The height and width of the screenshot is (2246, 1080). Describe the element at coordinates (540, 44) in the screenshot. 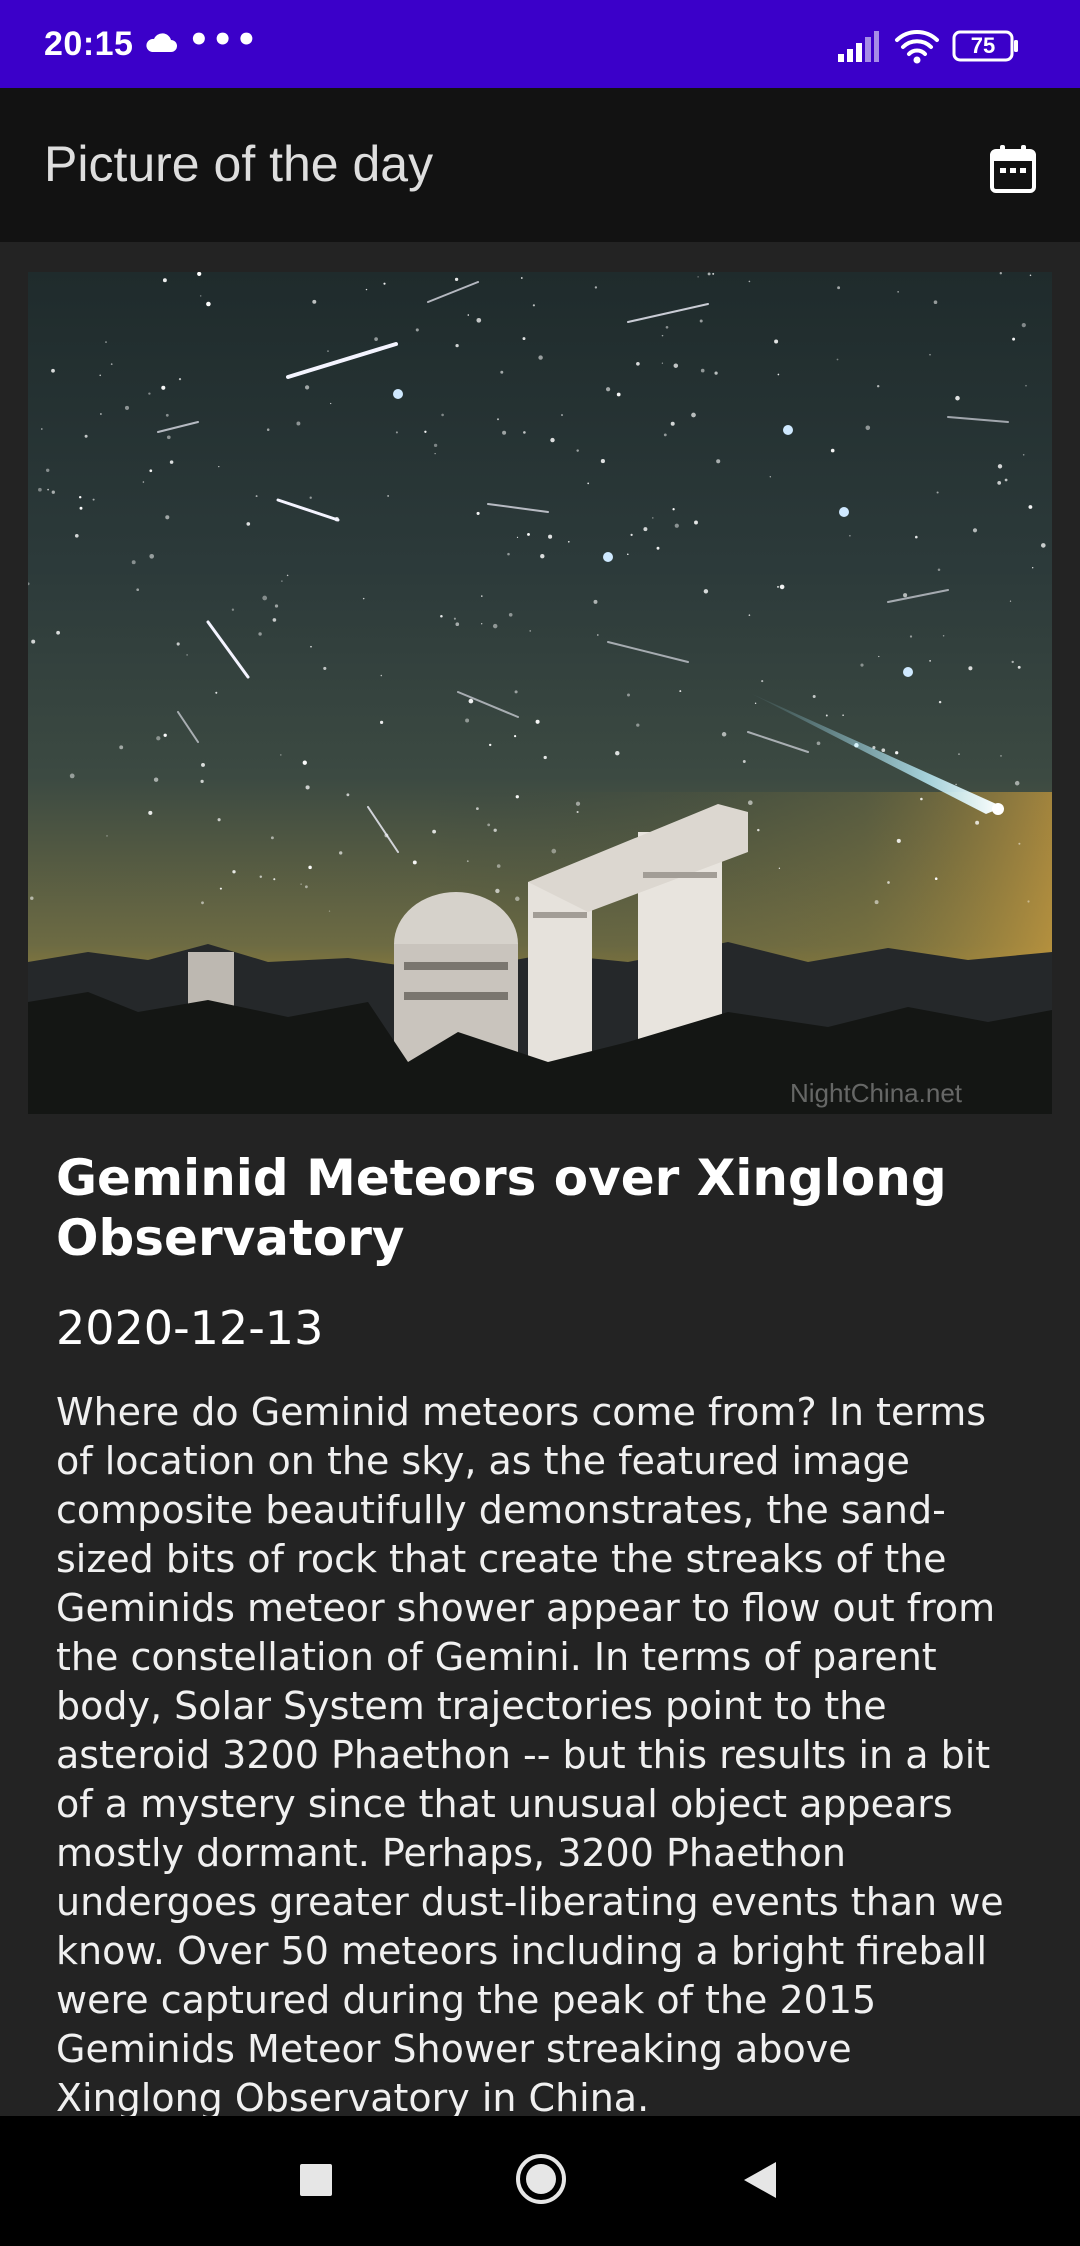

I see `status-bar: 20:15 ••• 75` at that location.